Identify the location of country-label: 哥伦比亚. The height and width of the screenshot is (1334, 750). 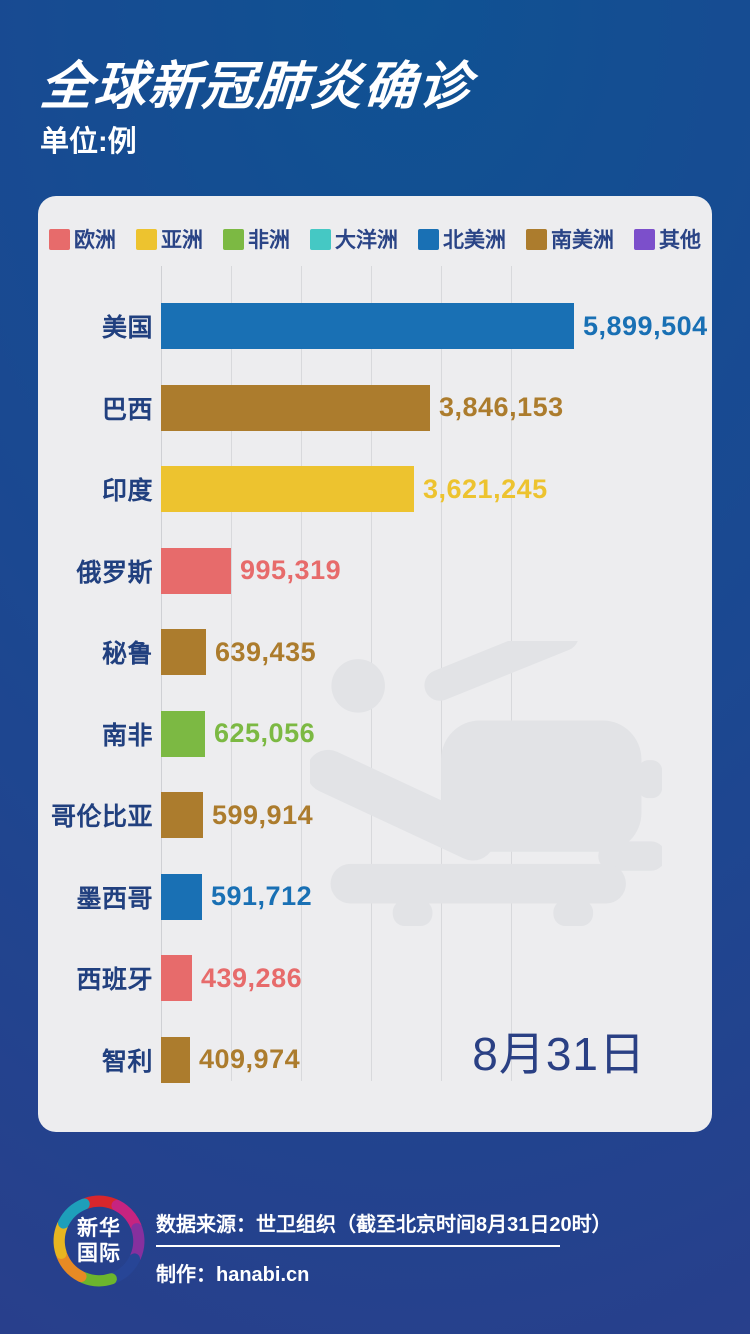
(101, 817).